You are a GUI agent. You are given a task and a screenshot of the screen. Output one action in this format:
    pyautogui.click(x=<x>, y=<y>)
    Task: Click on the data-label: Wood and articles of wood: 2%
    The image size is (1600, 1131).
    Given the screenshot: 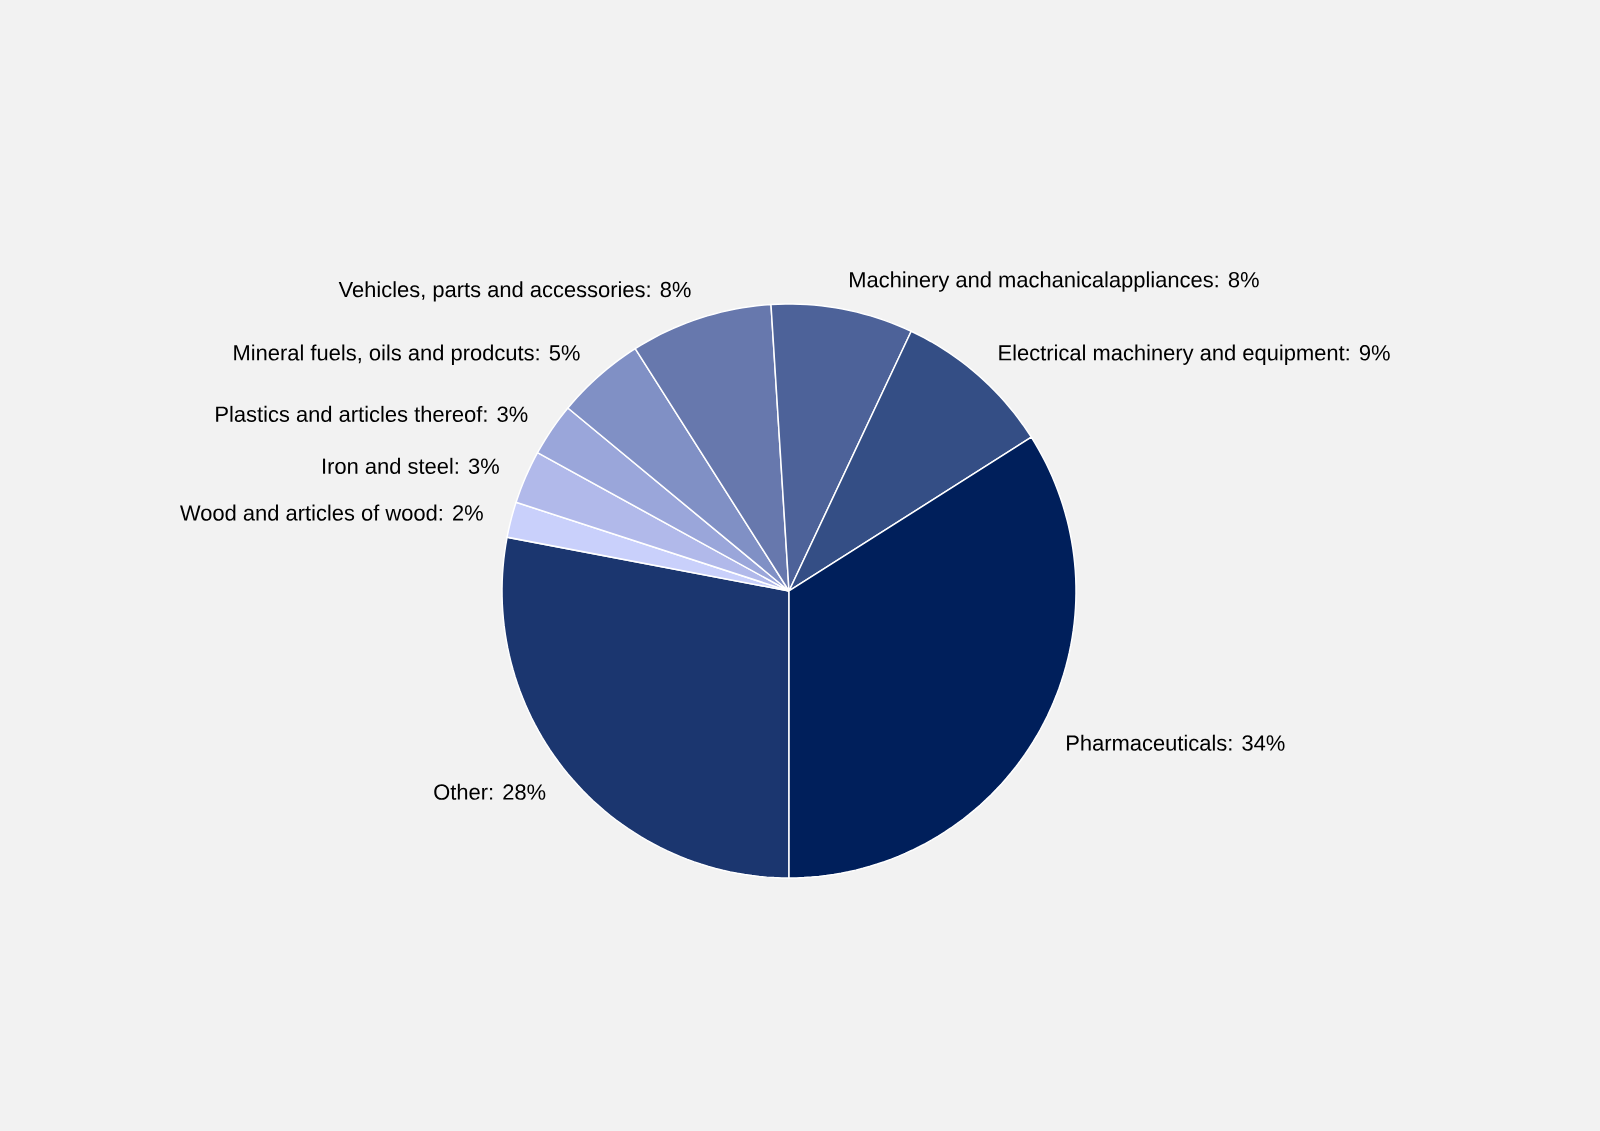 What is the action you would take?
    pyautogui.click(x=331, y=512)
    